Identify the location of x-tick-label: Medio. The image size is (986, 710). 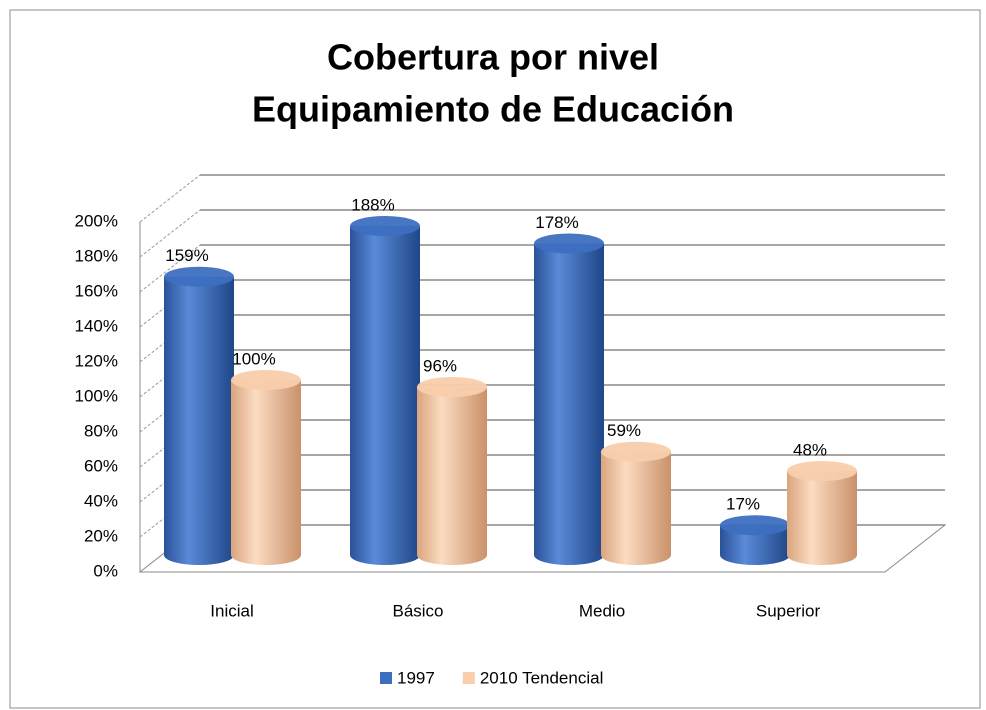
(602, 610).